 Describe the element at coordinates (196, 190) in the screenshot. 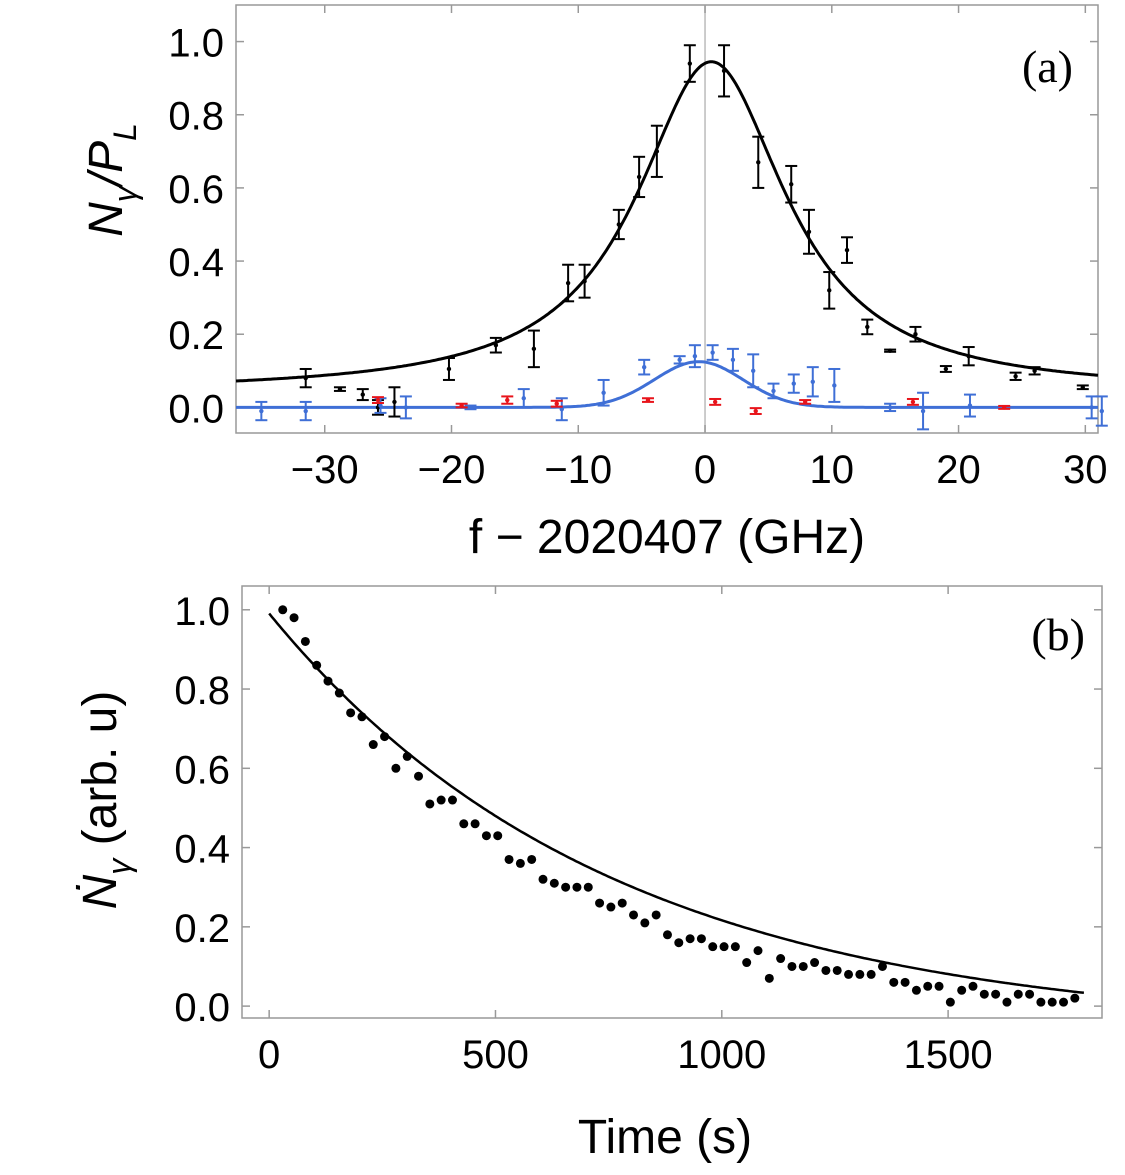

I see `panel-a-y-tick-label: 0.6` at that location.